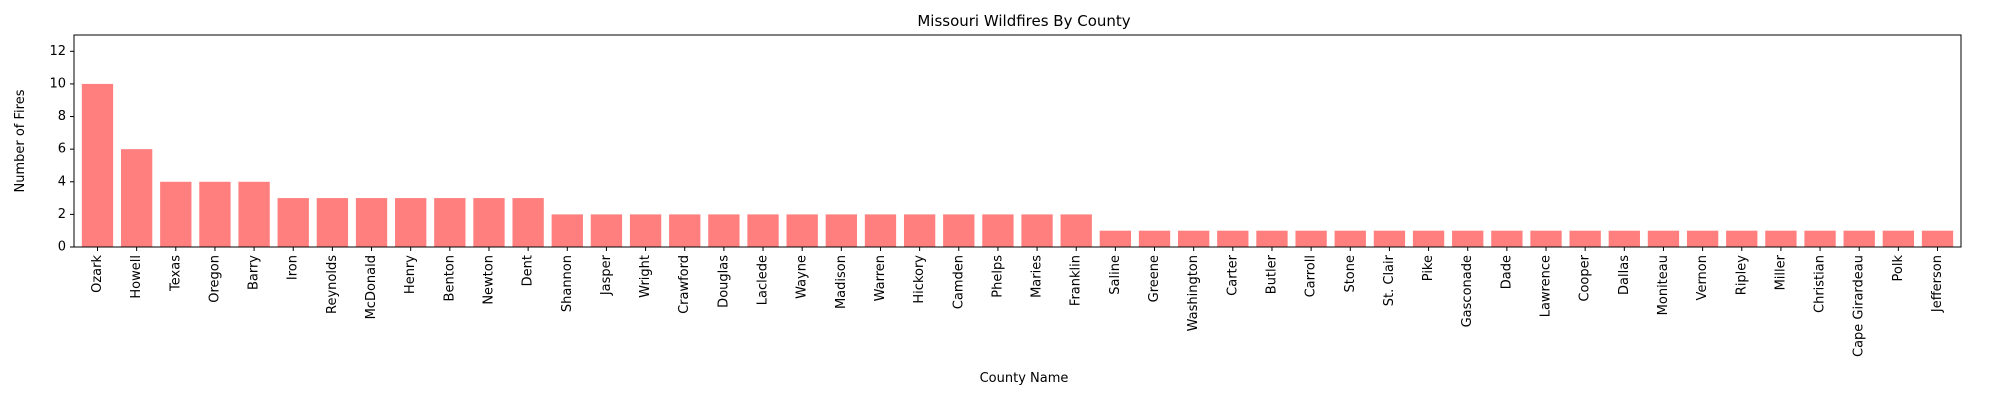 The height and width of the screenshot is (400, 2000). What do you see at coordinates (293, 222) in the screenshot?
I see `bar-iron` at bounding box center [293, 222].